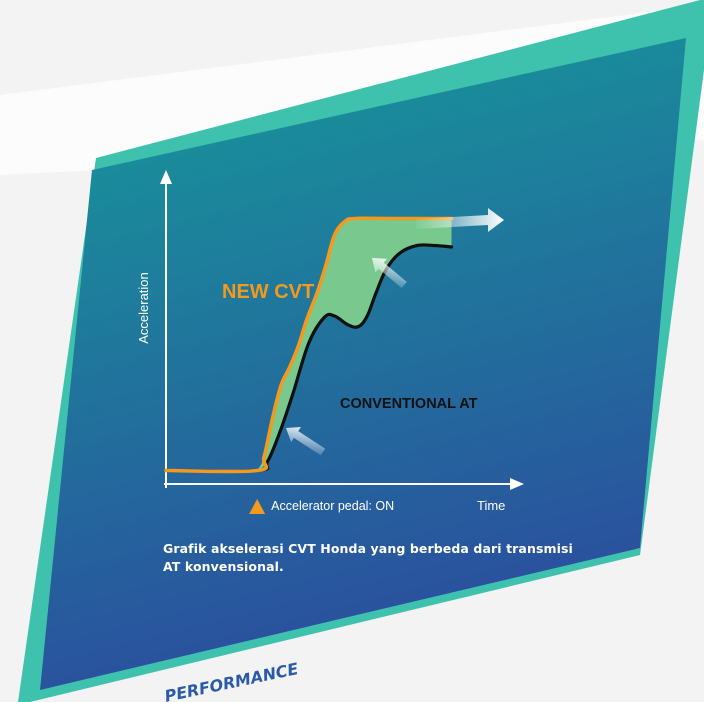 The image size is (704, 702). I want to click on pedal-marker-triangle-icon, so click(257, 506).